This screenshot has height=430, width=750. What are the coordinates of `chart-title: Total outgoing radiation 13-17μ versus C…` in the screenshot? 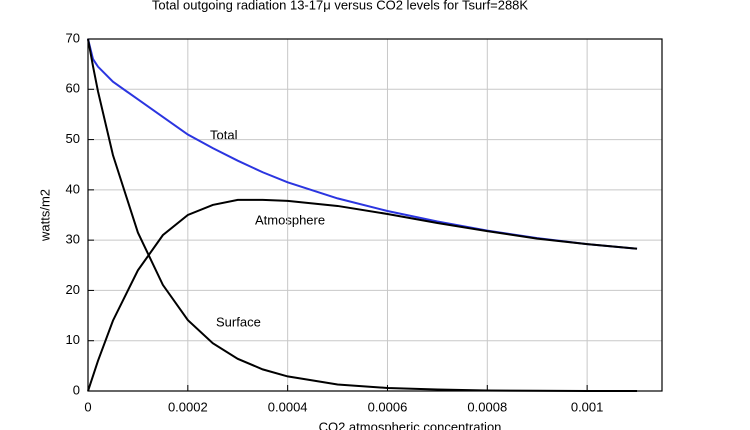 It's located at (340, 6).